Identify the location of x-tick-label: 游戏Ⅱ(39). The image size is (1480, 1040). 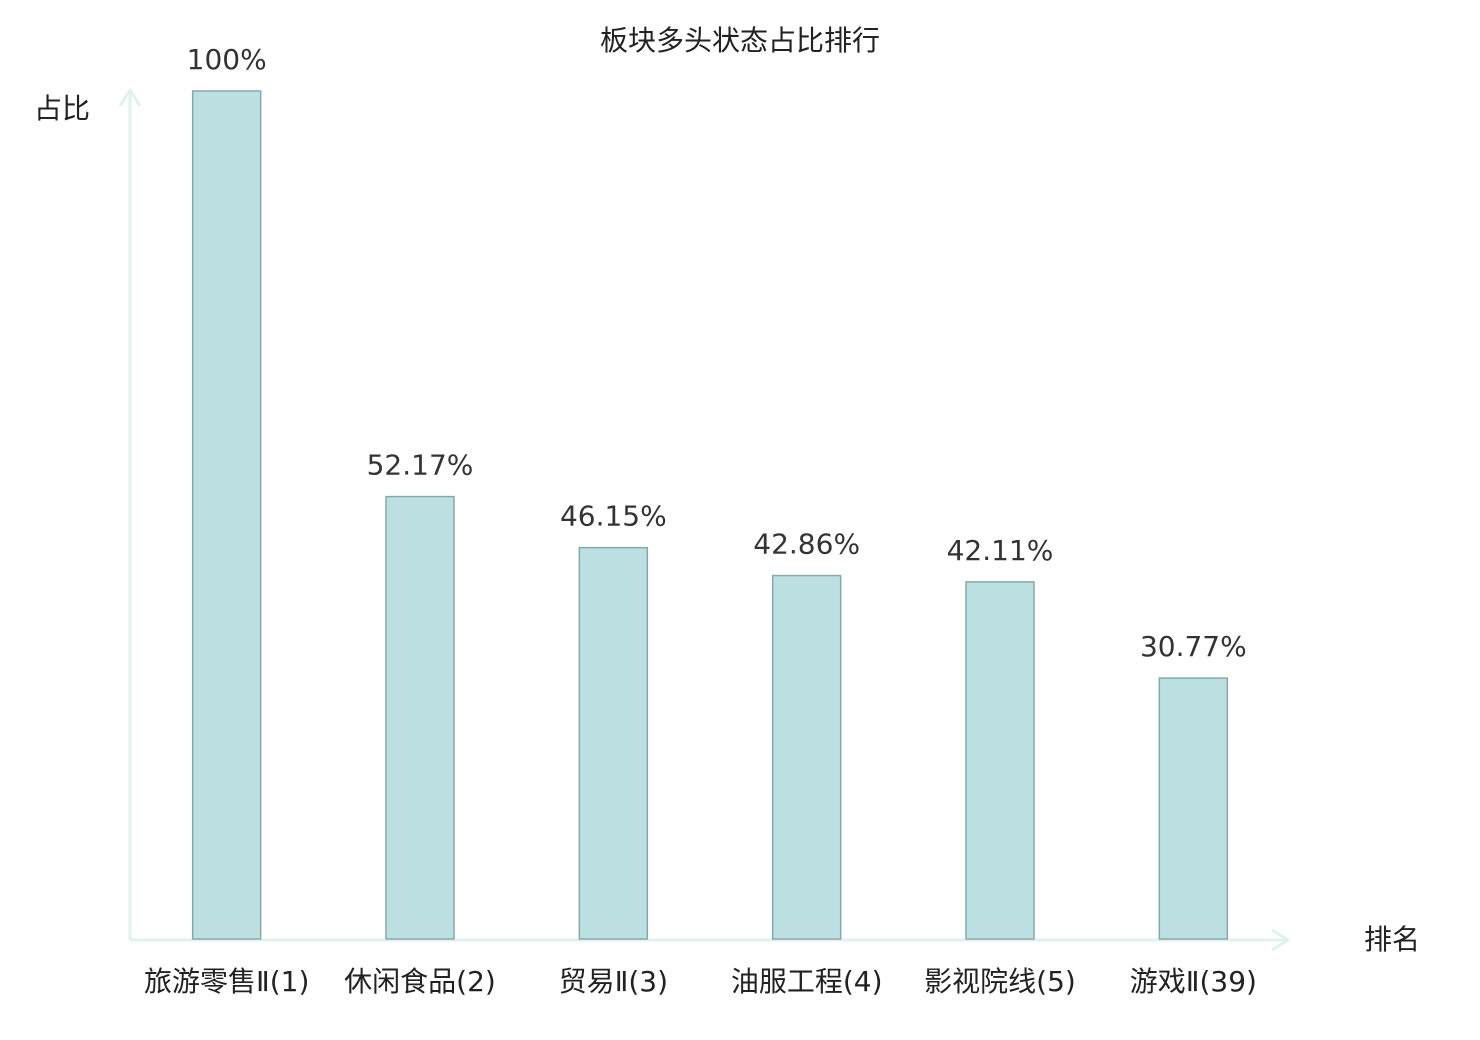
(1193, 981).